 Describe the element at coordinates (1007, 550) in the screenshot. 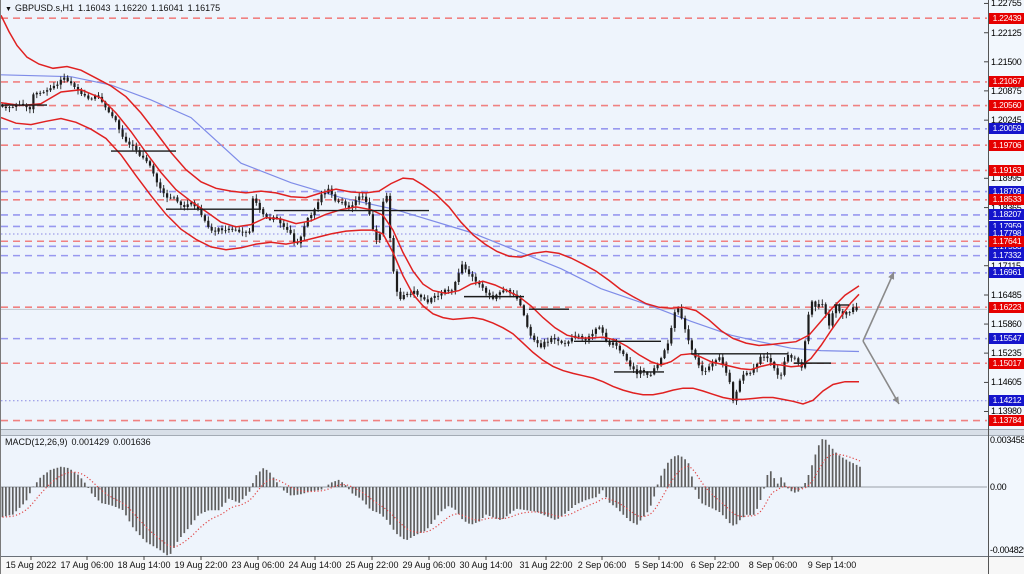

I see `macd-tick-label: -0.004829` at that location.